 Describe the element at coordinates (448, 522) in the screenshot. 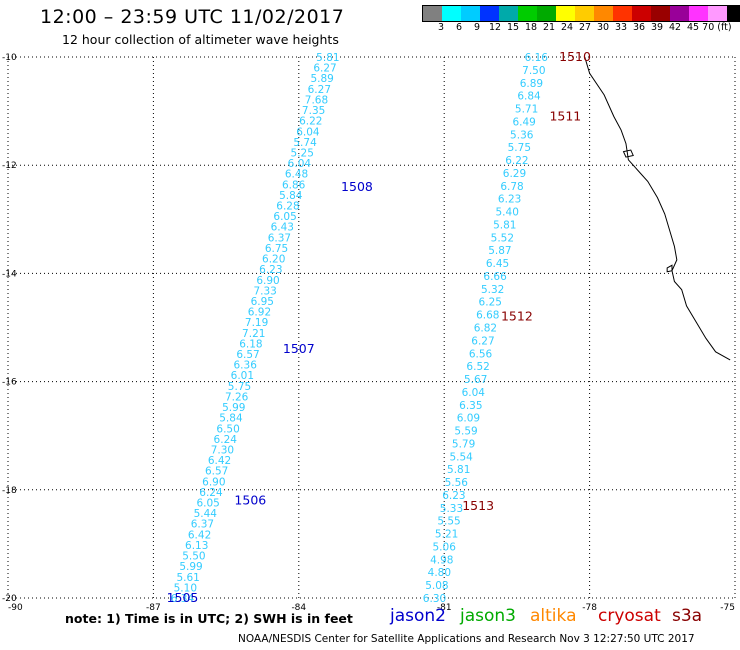

I see `wave-height-value: 5.55` at that location.